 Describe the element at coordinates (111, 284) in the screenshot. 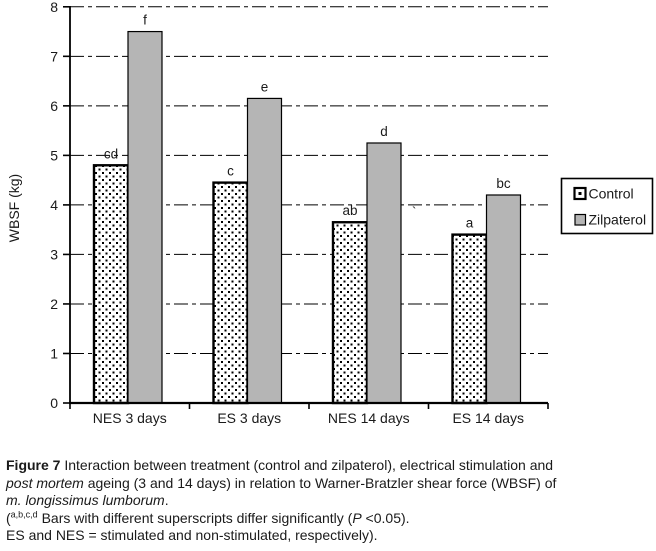

I see `bar-control-nes-3-days` at that location.